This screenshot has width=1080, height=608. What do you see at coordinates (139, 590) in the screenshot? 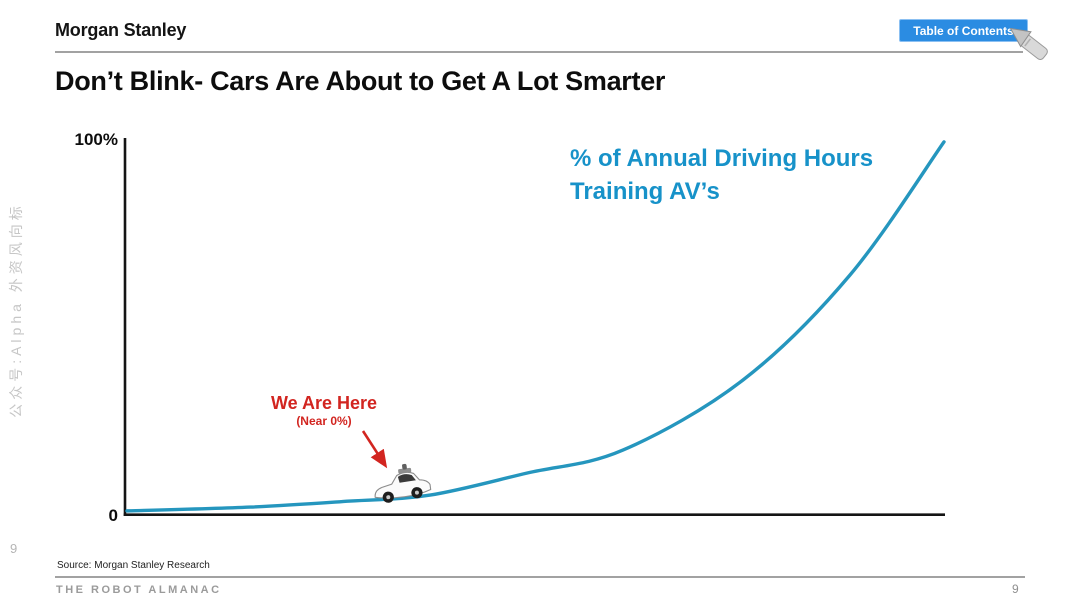
I see `publication-title: THE ROBOT ALMANAC` at bounding box center [139, 590].